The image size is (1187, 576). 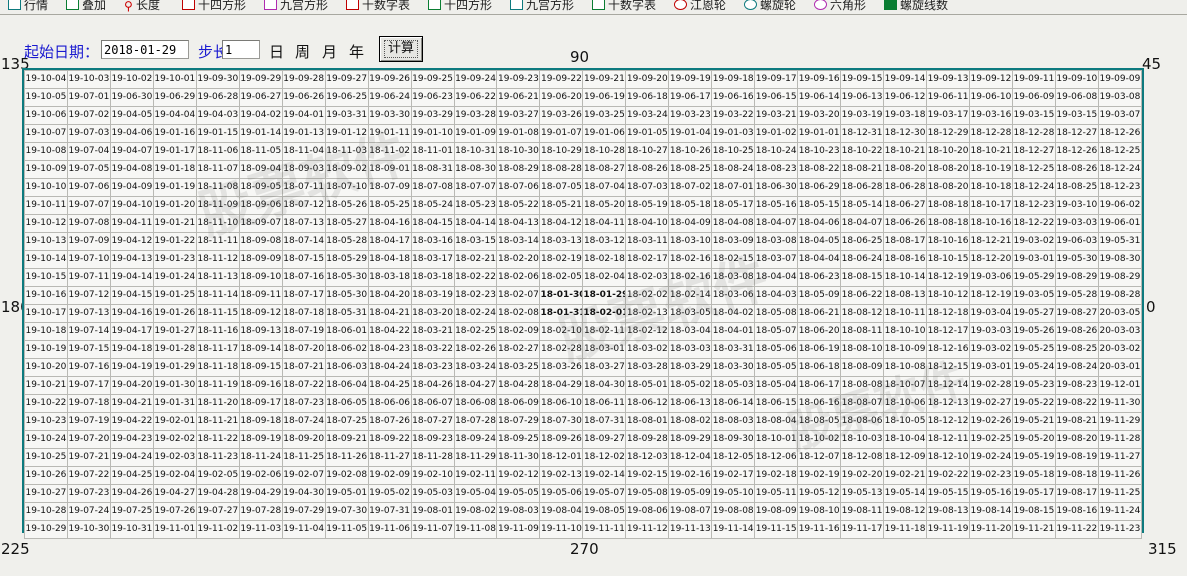 What do you see at coordinates (88, 79) in the screenshot?
I see `date-cell: 19-10-03` at bounding box center [88, 79].